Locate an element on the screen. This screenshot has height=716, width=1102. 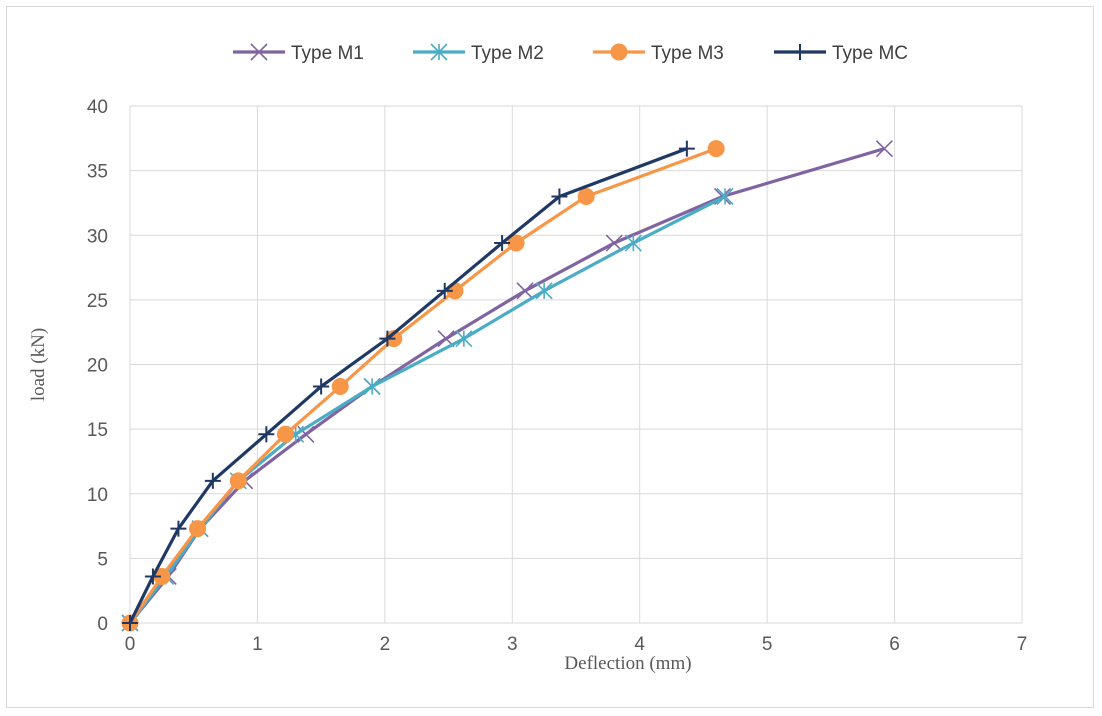
legend-label: Type MC is located at coordinates (870, 53).